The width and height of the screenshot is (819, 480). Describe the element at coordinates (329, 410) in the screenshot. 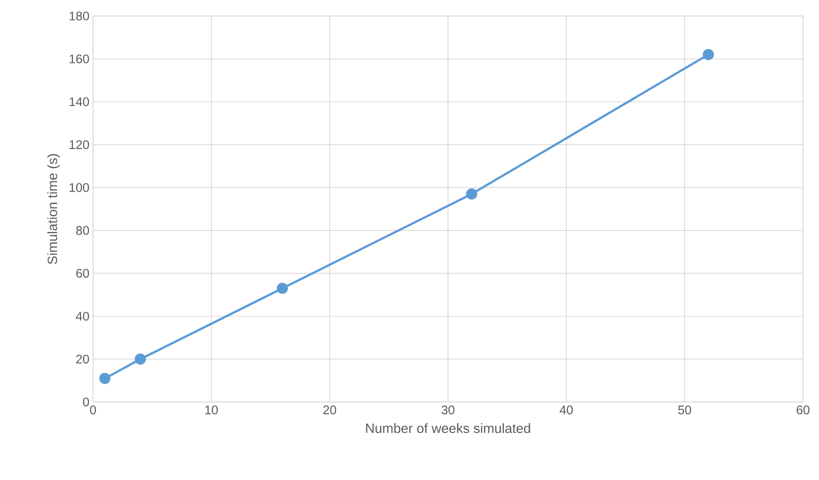

I see `x-tick-label: 20` at that location.